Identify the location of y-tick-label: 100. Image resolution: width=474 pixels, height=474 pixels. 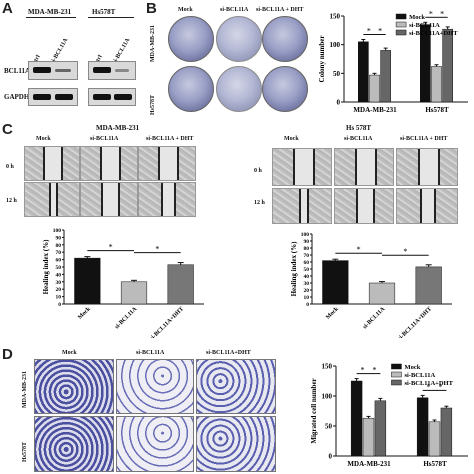
(57, 231).